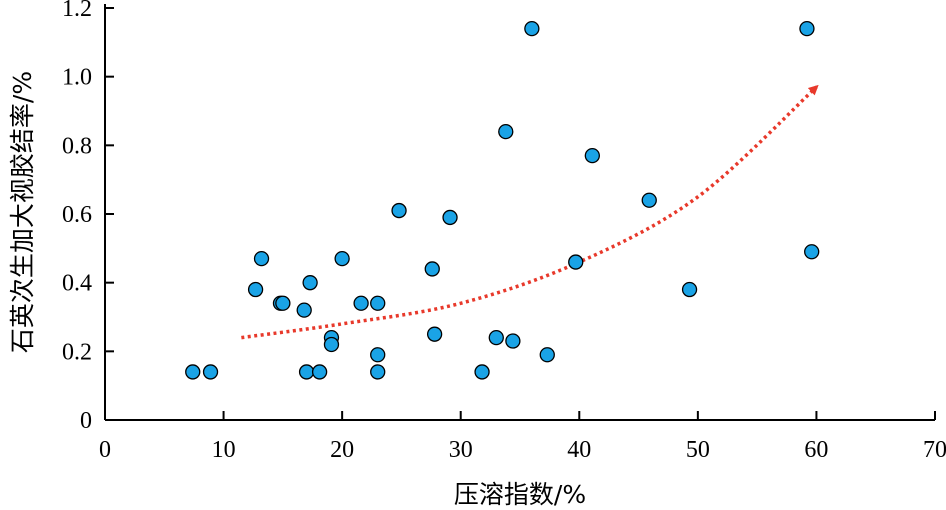  I want to click on x-tick-label: 70, so click(934, 450).